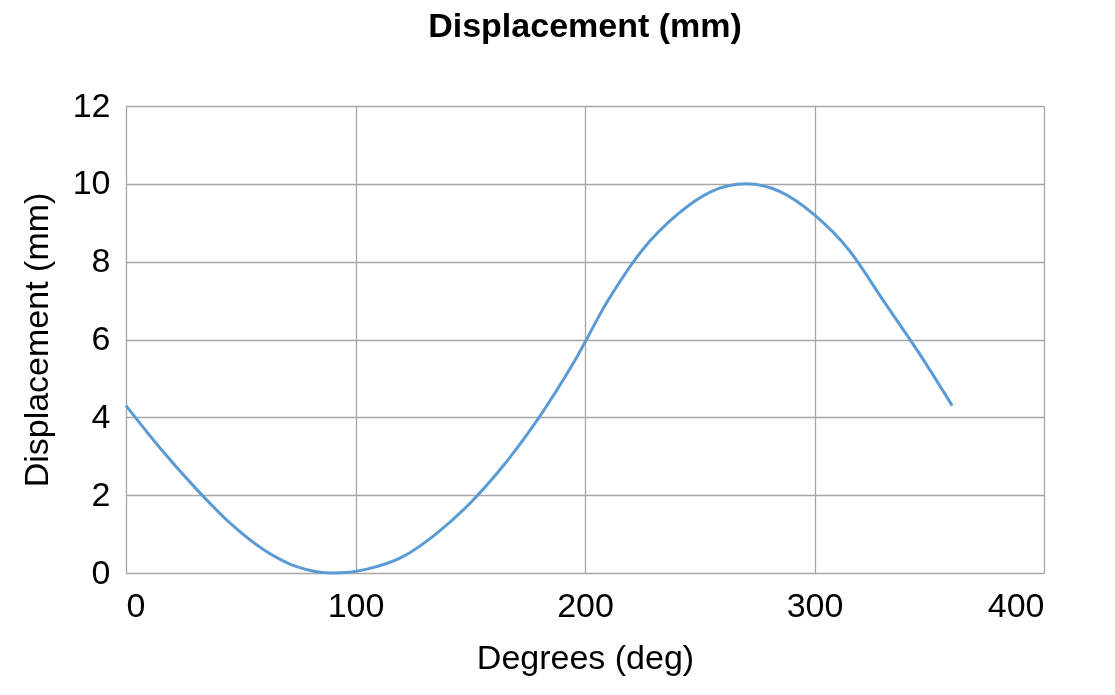 The image size is (1115, 695). Describe the element at coordinates (101, 415) in the screenshot. I see `y-tick-label: 4` at that location.